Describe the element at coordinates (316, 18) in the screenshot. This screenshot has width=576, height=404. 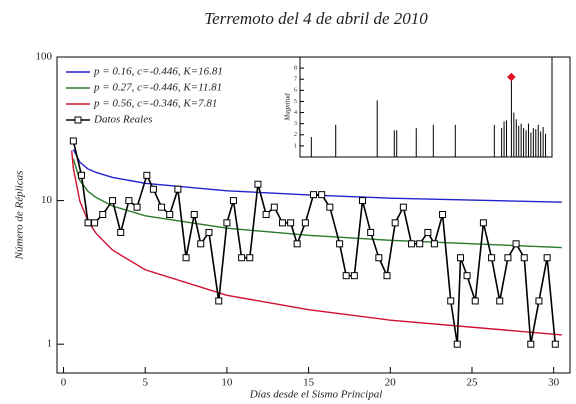
I see `chart-title: Terremoto del 4 de abril de 2010` at that location.